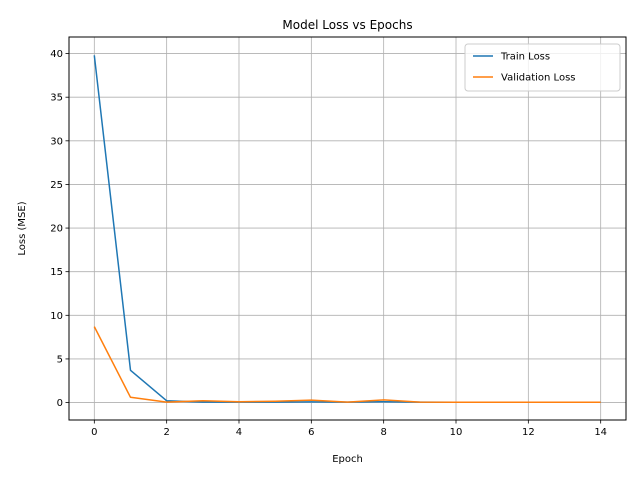  Describe the element at coordinates (600, 432) in the screenshot. I see `x-tick-label: 14` at that location.